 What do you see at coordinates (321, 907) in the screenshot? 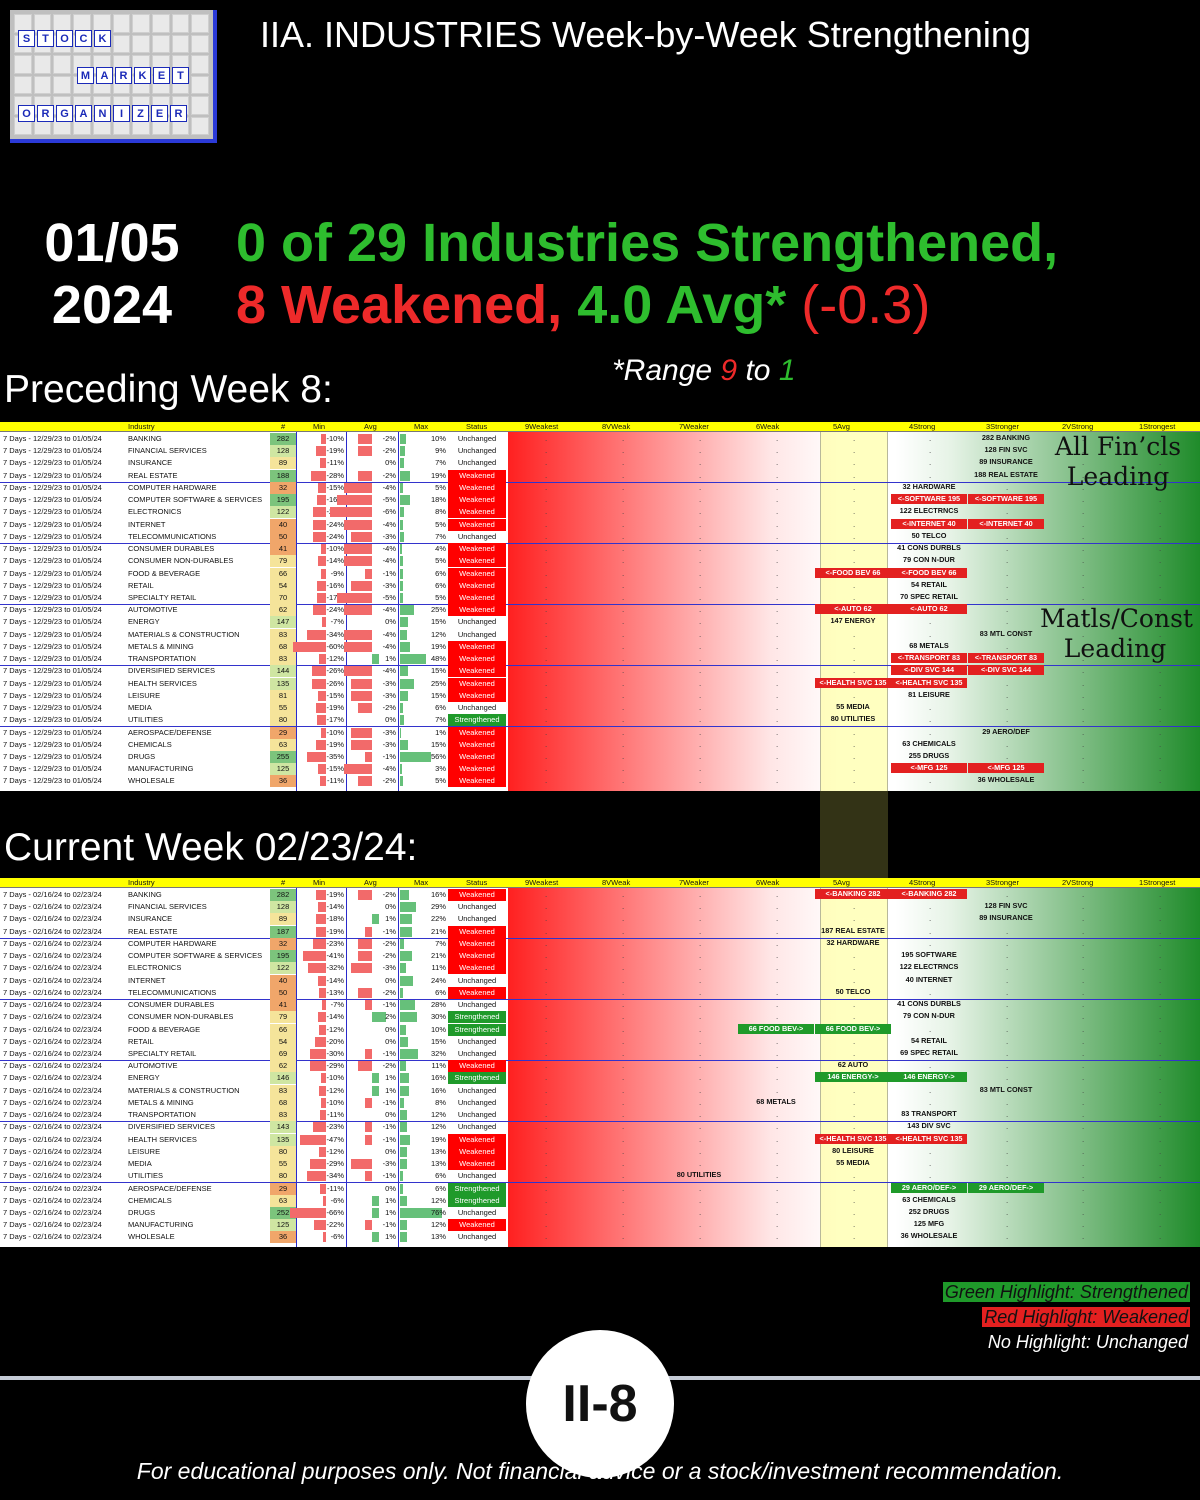
I see `row-min: -14%` at bounding box center [321, 907].